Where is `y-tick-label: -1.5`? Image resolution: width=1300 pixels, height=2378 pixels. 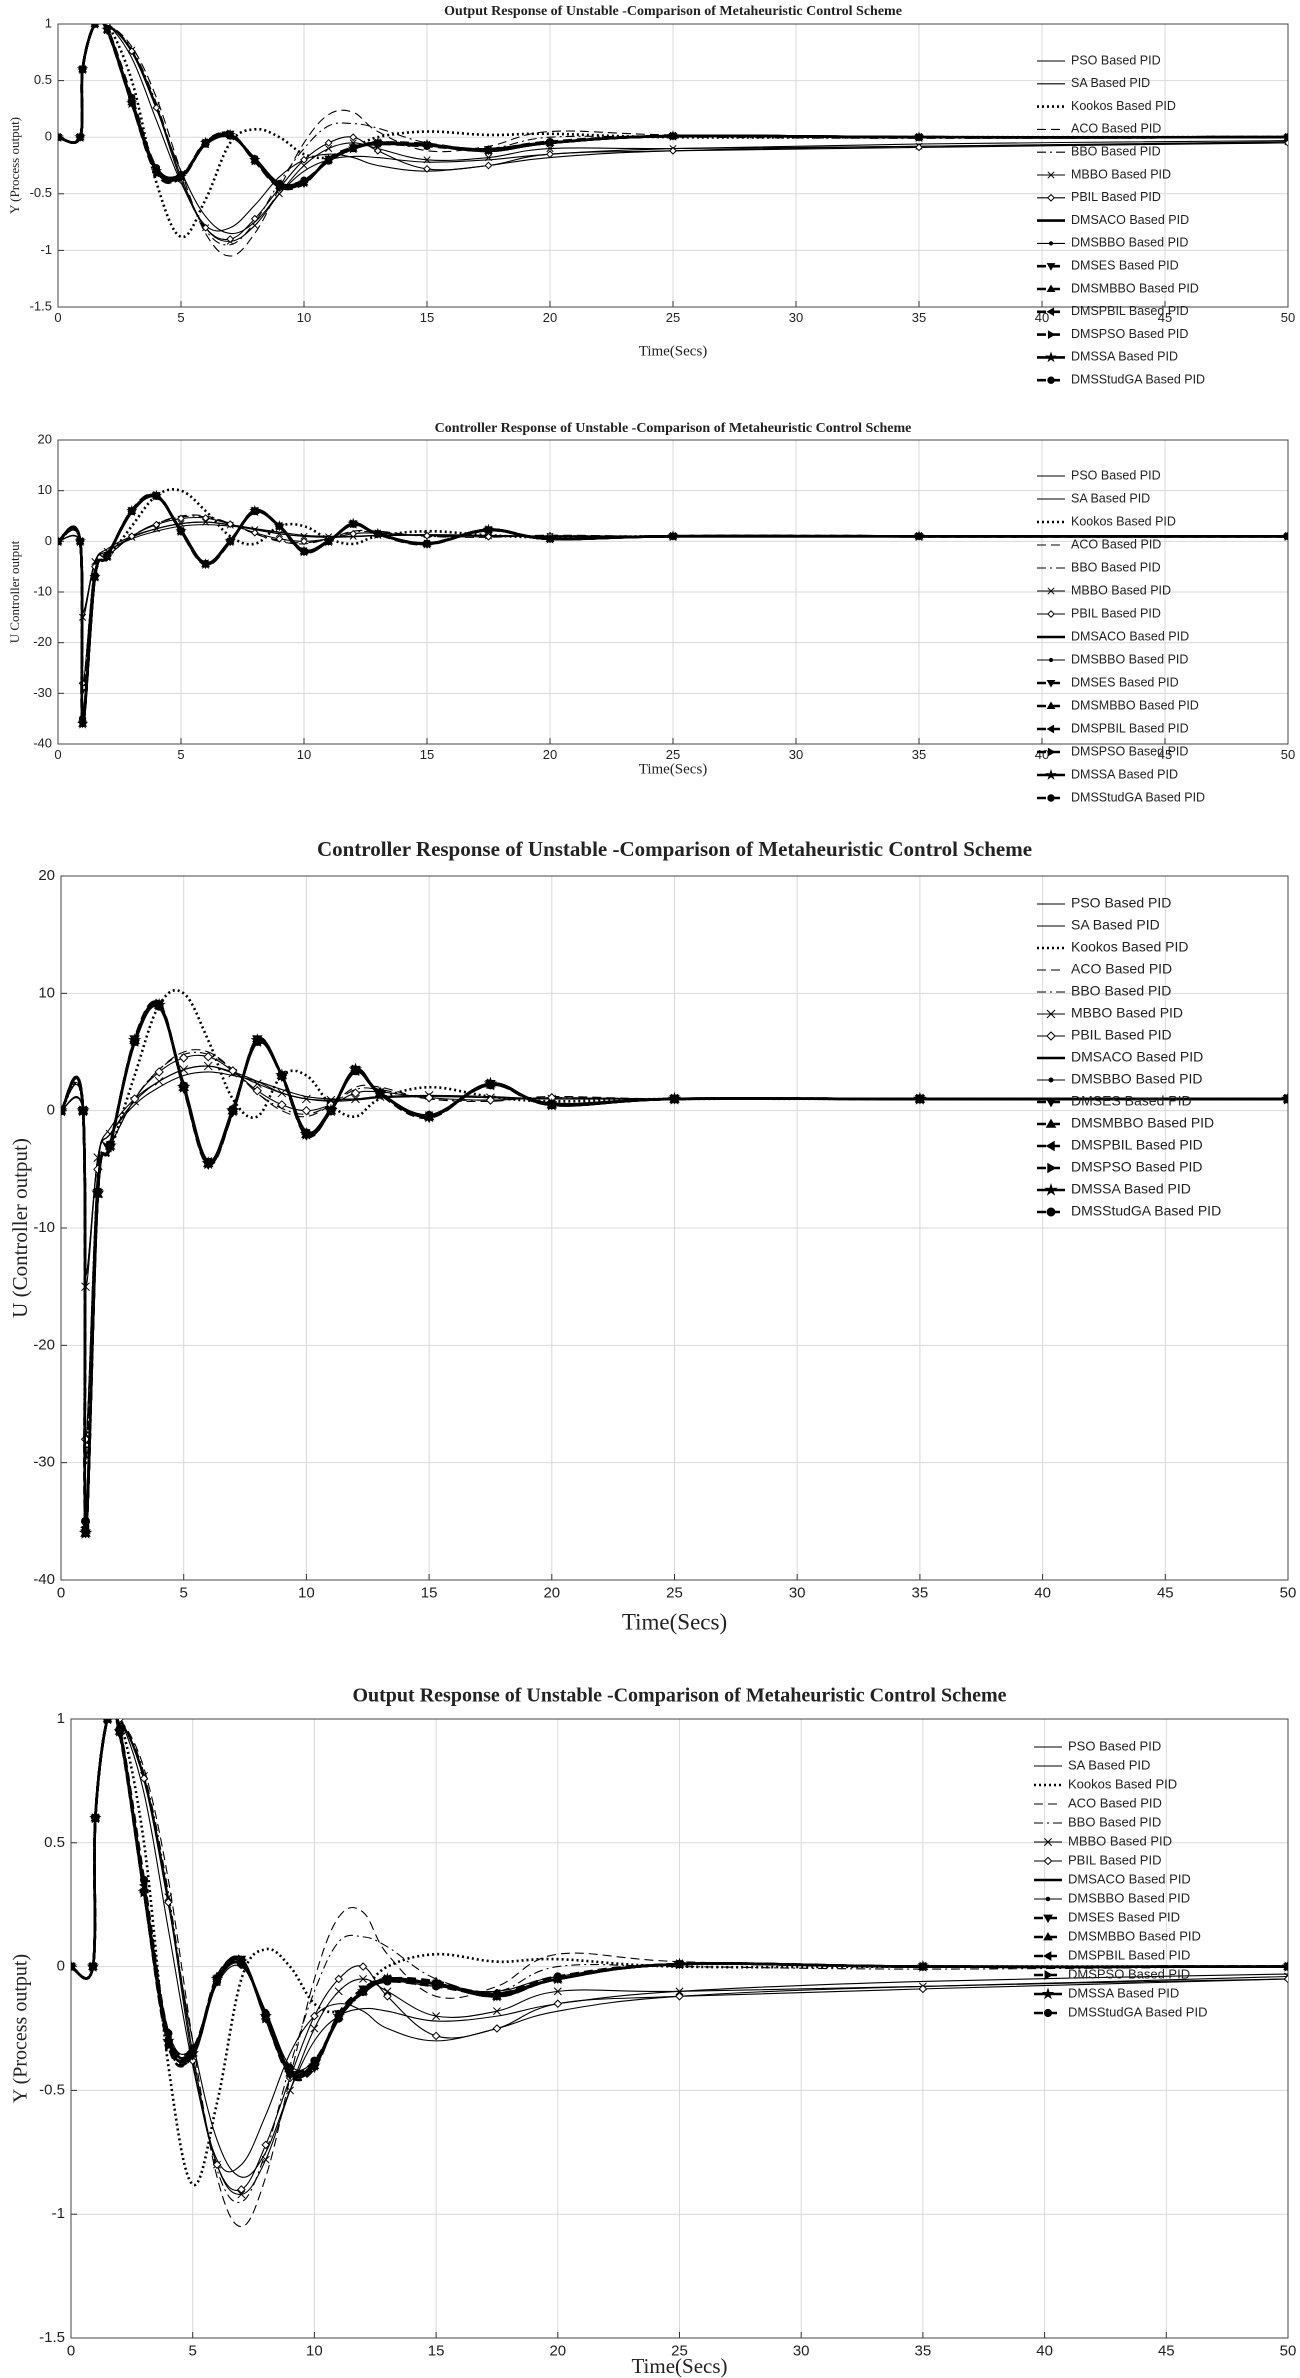 y-tick-label: -1.5 is located at coordinates (41, 305).